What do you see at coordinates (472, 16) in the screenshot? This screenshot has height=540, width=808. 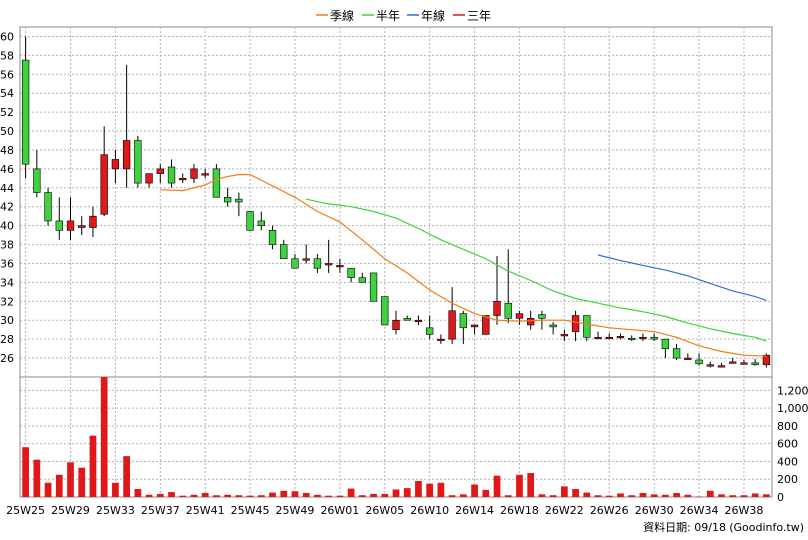 I see `legend-item-threeyear: 三年` at bounding box center [472, 16].